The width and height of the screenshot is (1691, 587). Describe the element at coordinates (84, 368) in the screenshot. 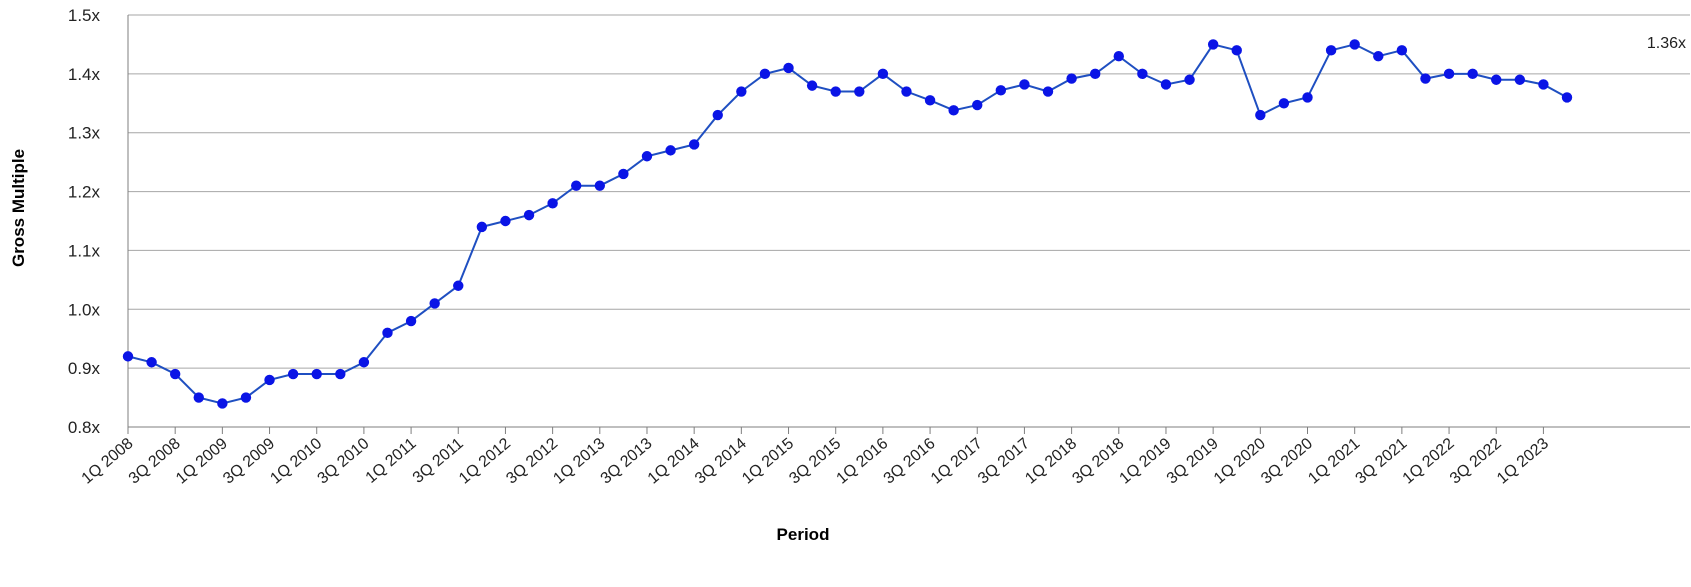

I see `y-tick-label: 0.9x` at that location.